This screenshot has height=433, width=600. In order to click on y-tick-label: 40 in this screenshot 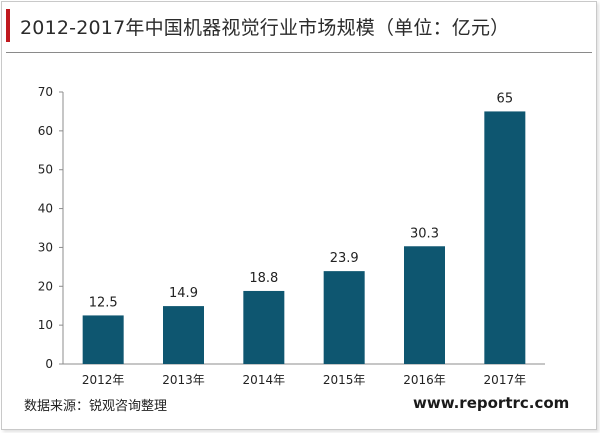, I will do `click(45, 209)`.